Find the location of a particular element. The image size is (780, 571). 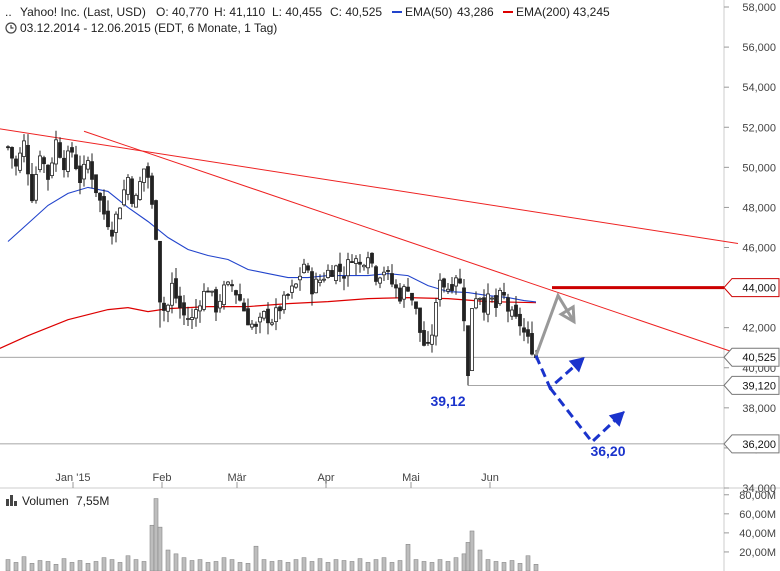

y-tick-label: 38,000 is located at coordinates (759, 409).